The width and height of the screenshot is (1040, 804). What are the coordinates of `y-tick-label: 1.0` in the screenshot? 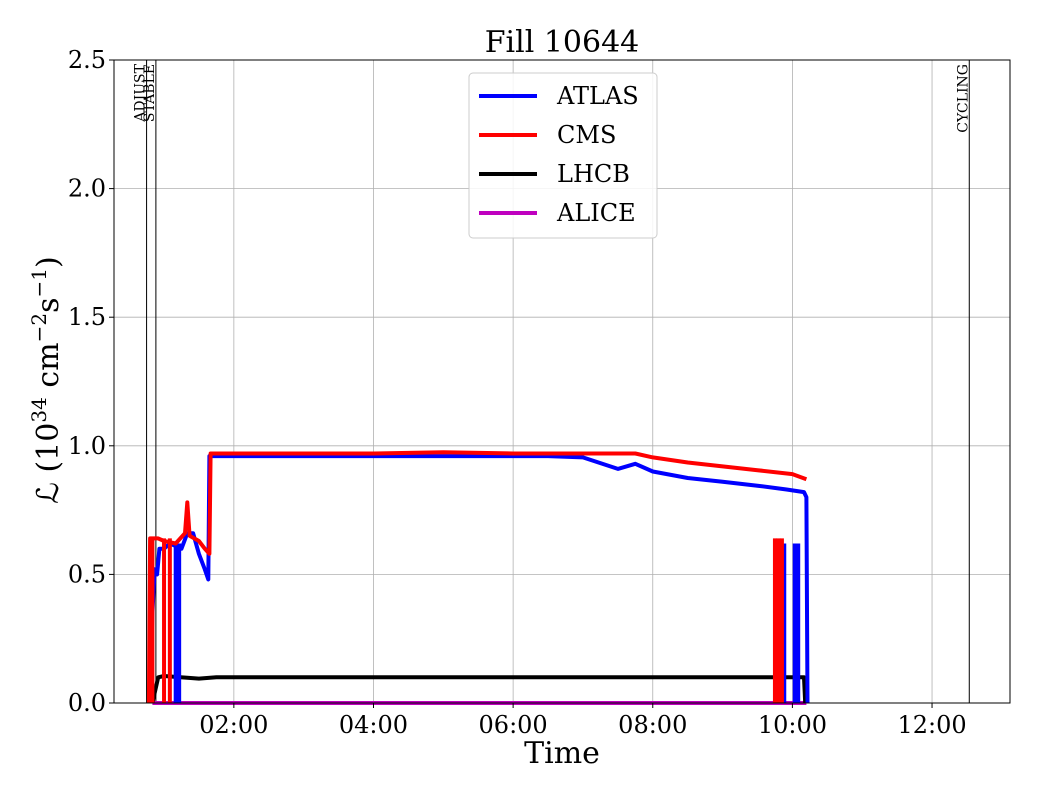 It's located at (87, 446).